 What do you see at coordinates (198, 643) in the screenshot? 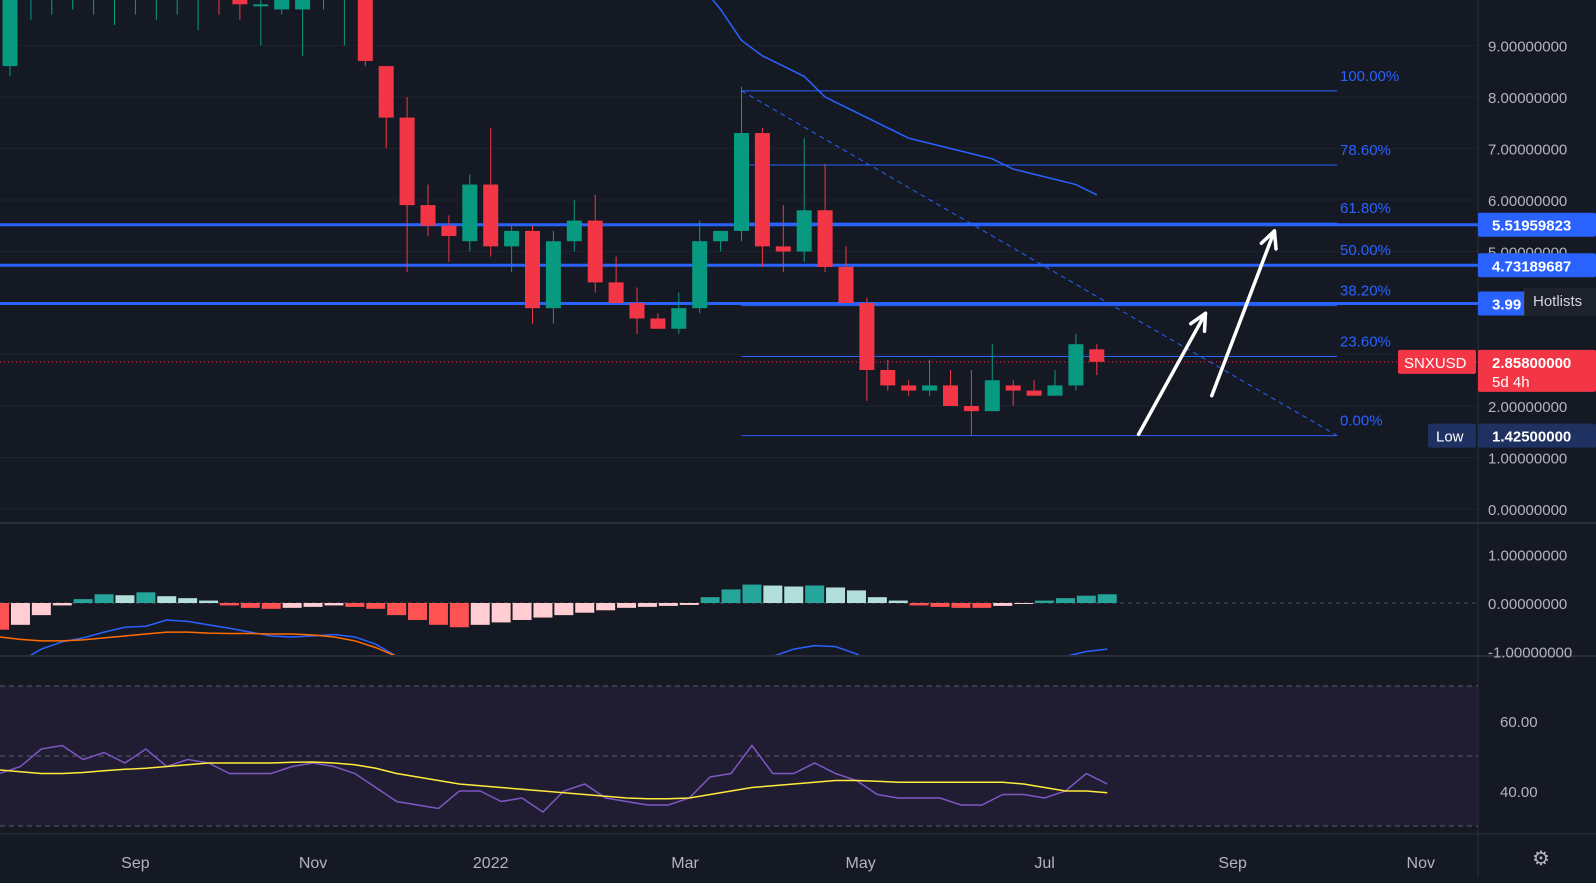
I see `macd-signal-line` at bounding box center [198, 643].